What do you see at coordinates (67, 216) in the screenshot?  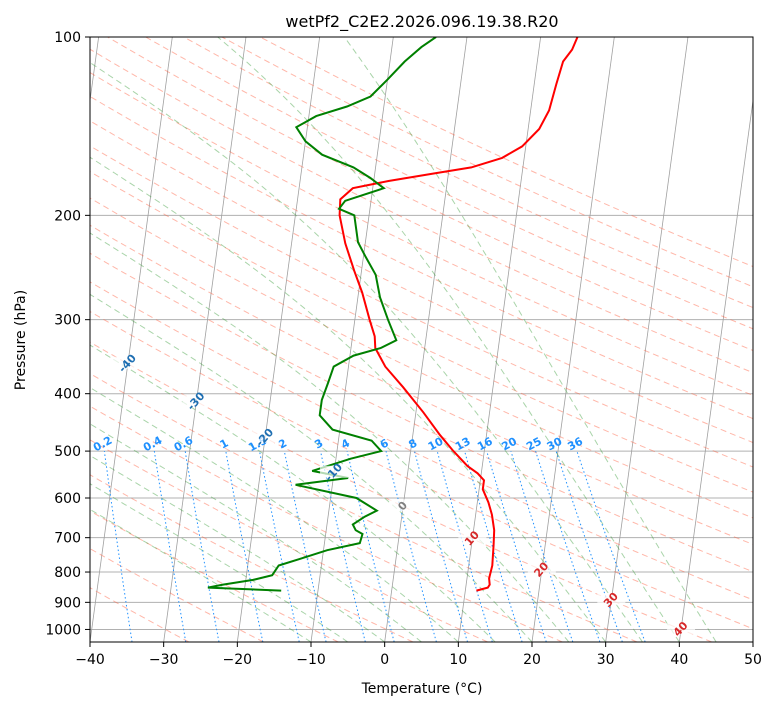 I see `y-tick-label: 200` at bounding box center [67, 216].